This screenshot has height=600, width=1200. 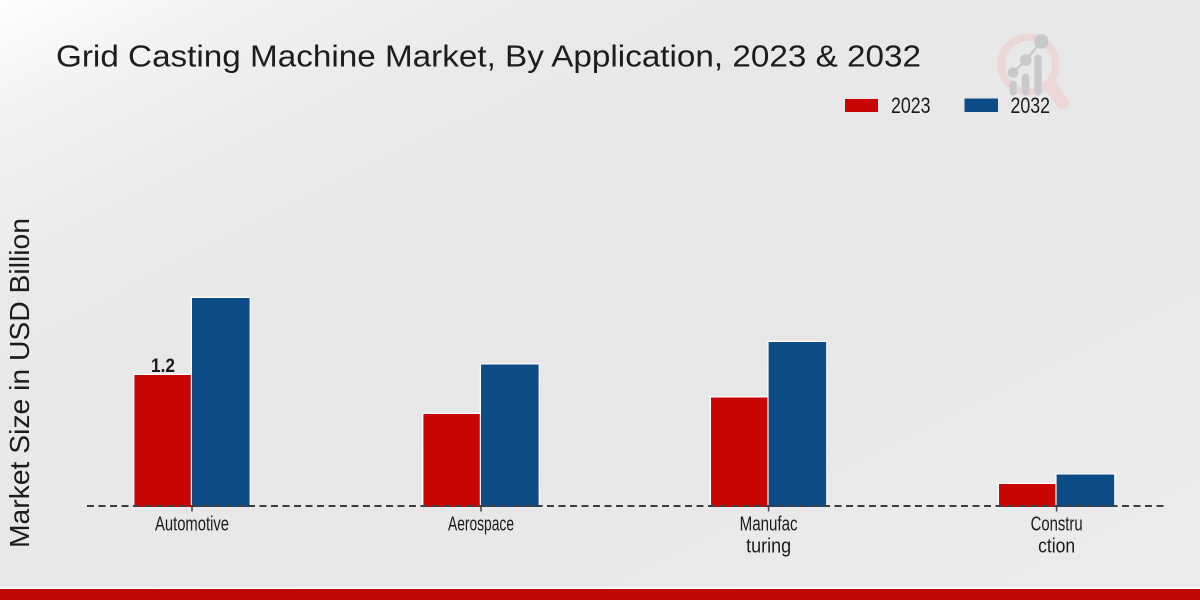 What do you see at coordinates (163, 366) in the screenshot?
I see `svg-text: 1.2` at bounding box center [163, 366].